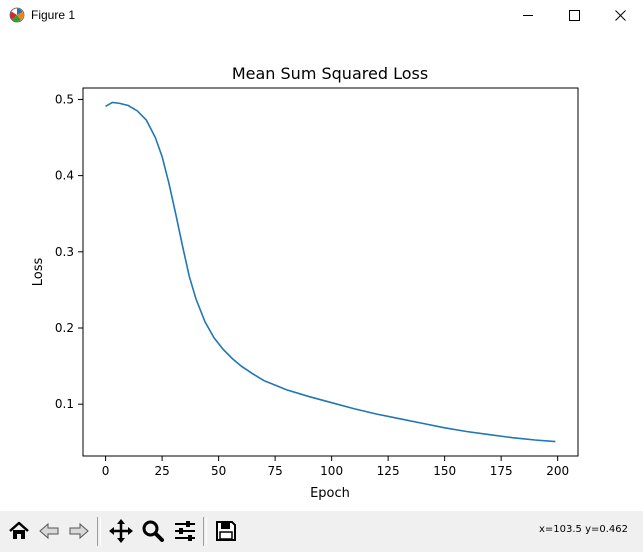 This screenshot has width=643, height=552. I want to click on x-axis-label: Epoch, so click(330, 493).